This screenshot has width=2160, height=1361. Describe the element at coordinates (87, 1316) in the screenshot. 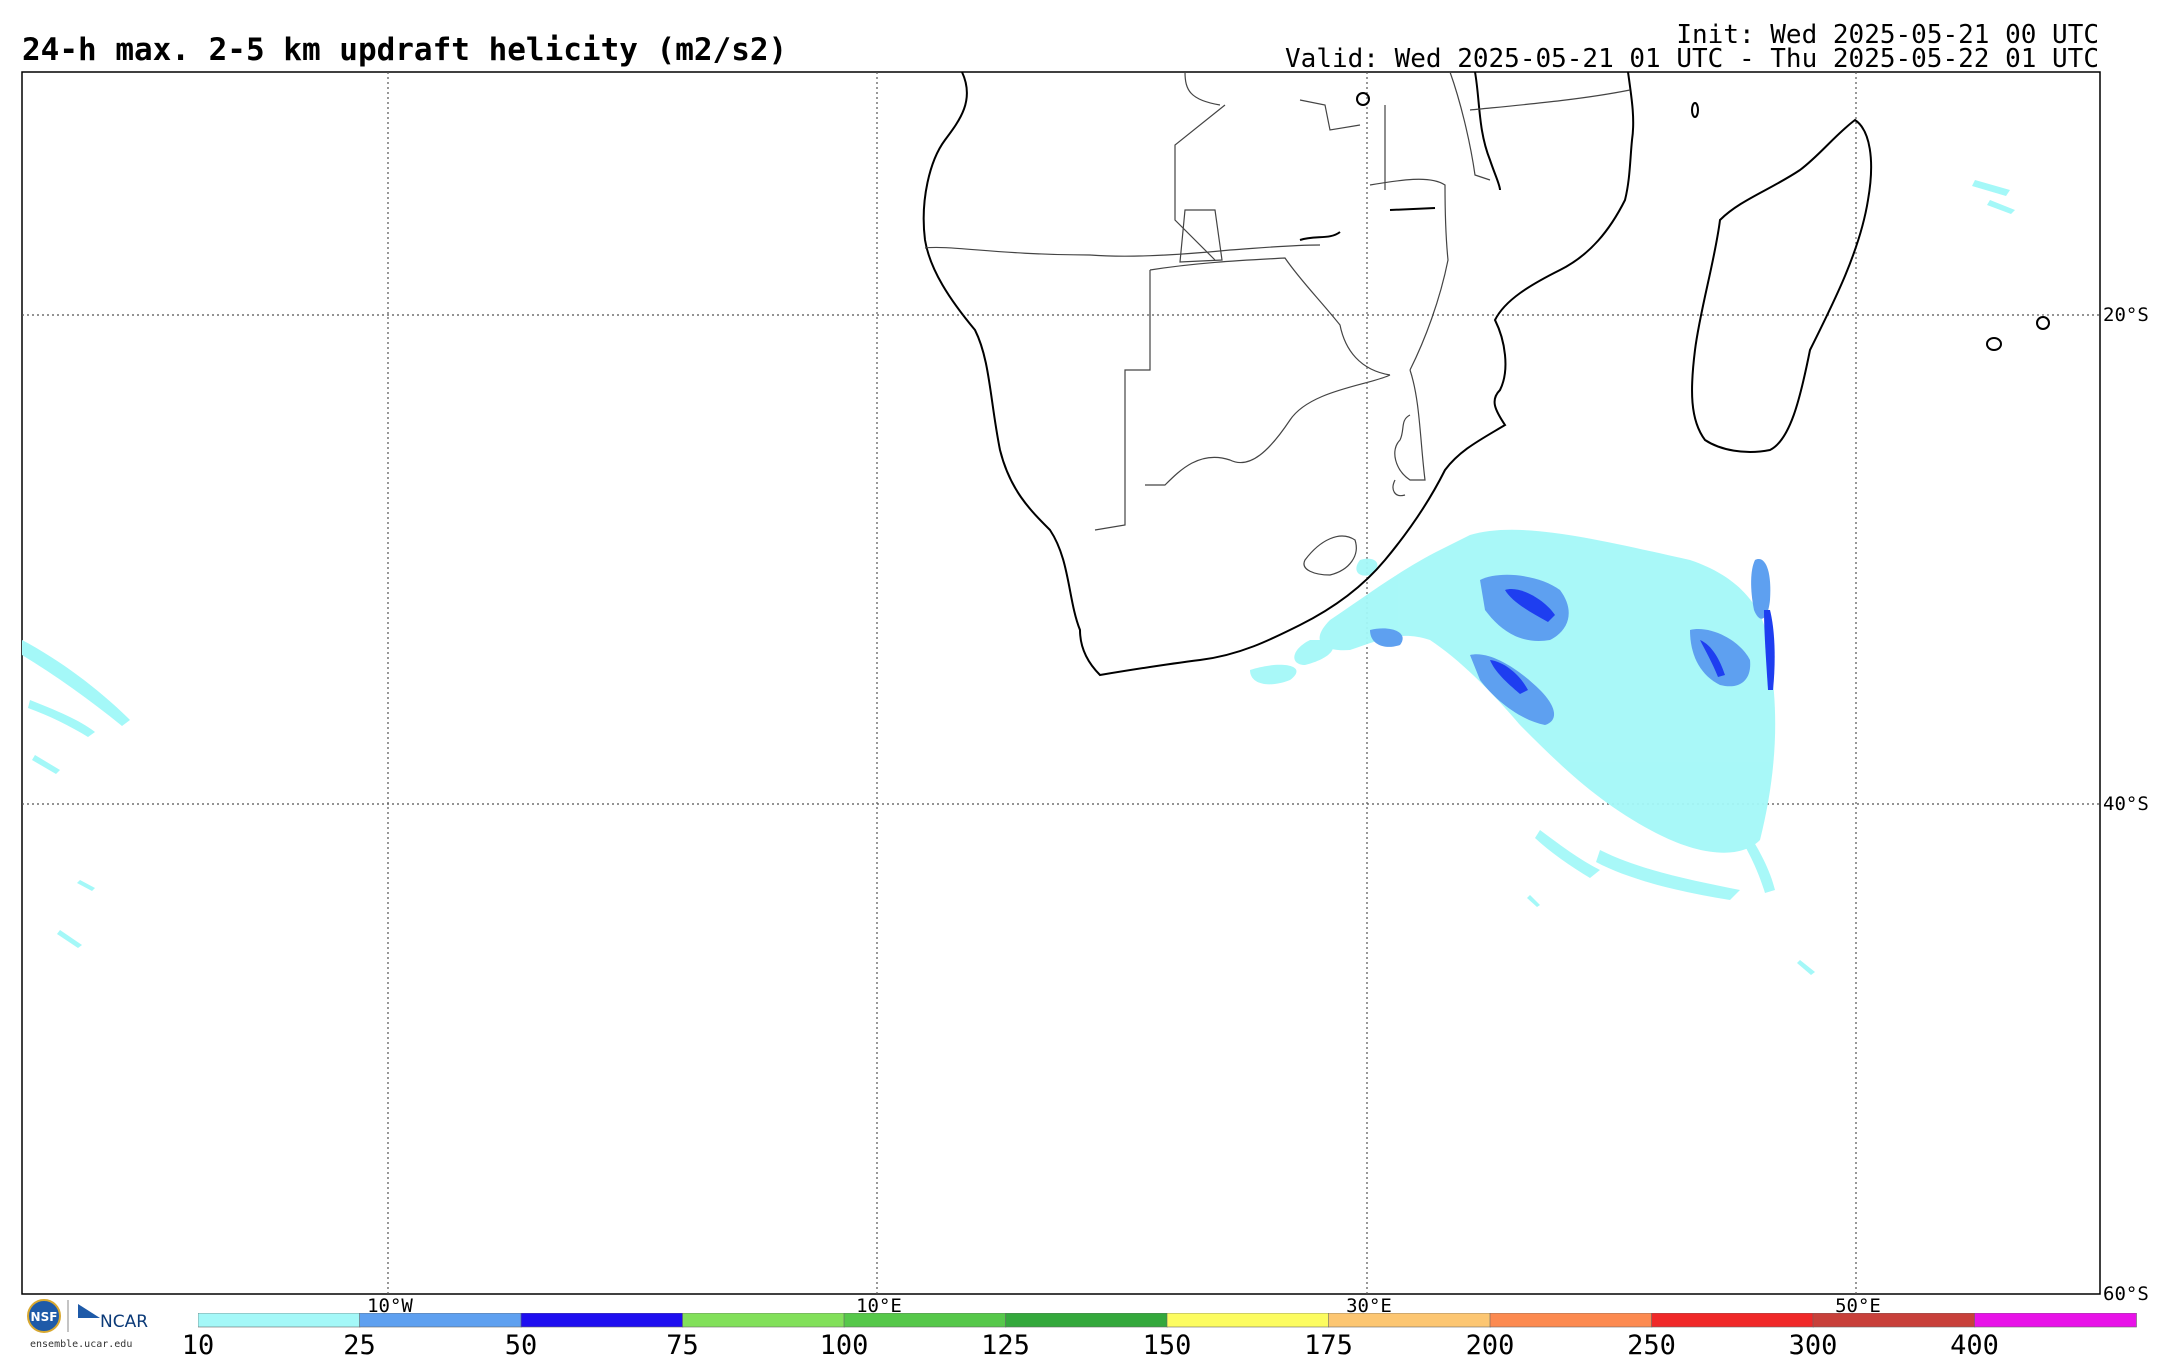

I see `nsf-ncar-logo: NSF NCAR` at that location.